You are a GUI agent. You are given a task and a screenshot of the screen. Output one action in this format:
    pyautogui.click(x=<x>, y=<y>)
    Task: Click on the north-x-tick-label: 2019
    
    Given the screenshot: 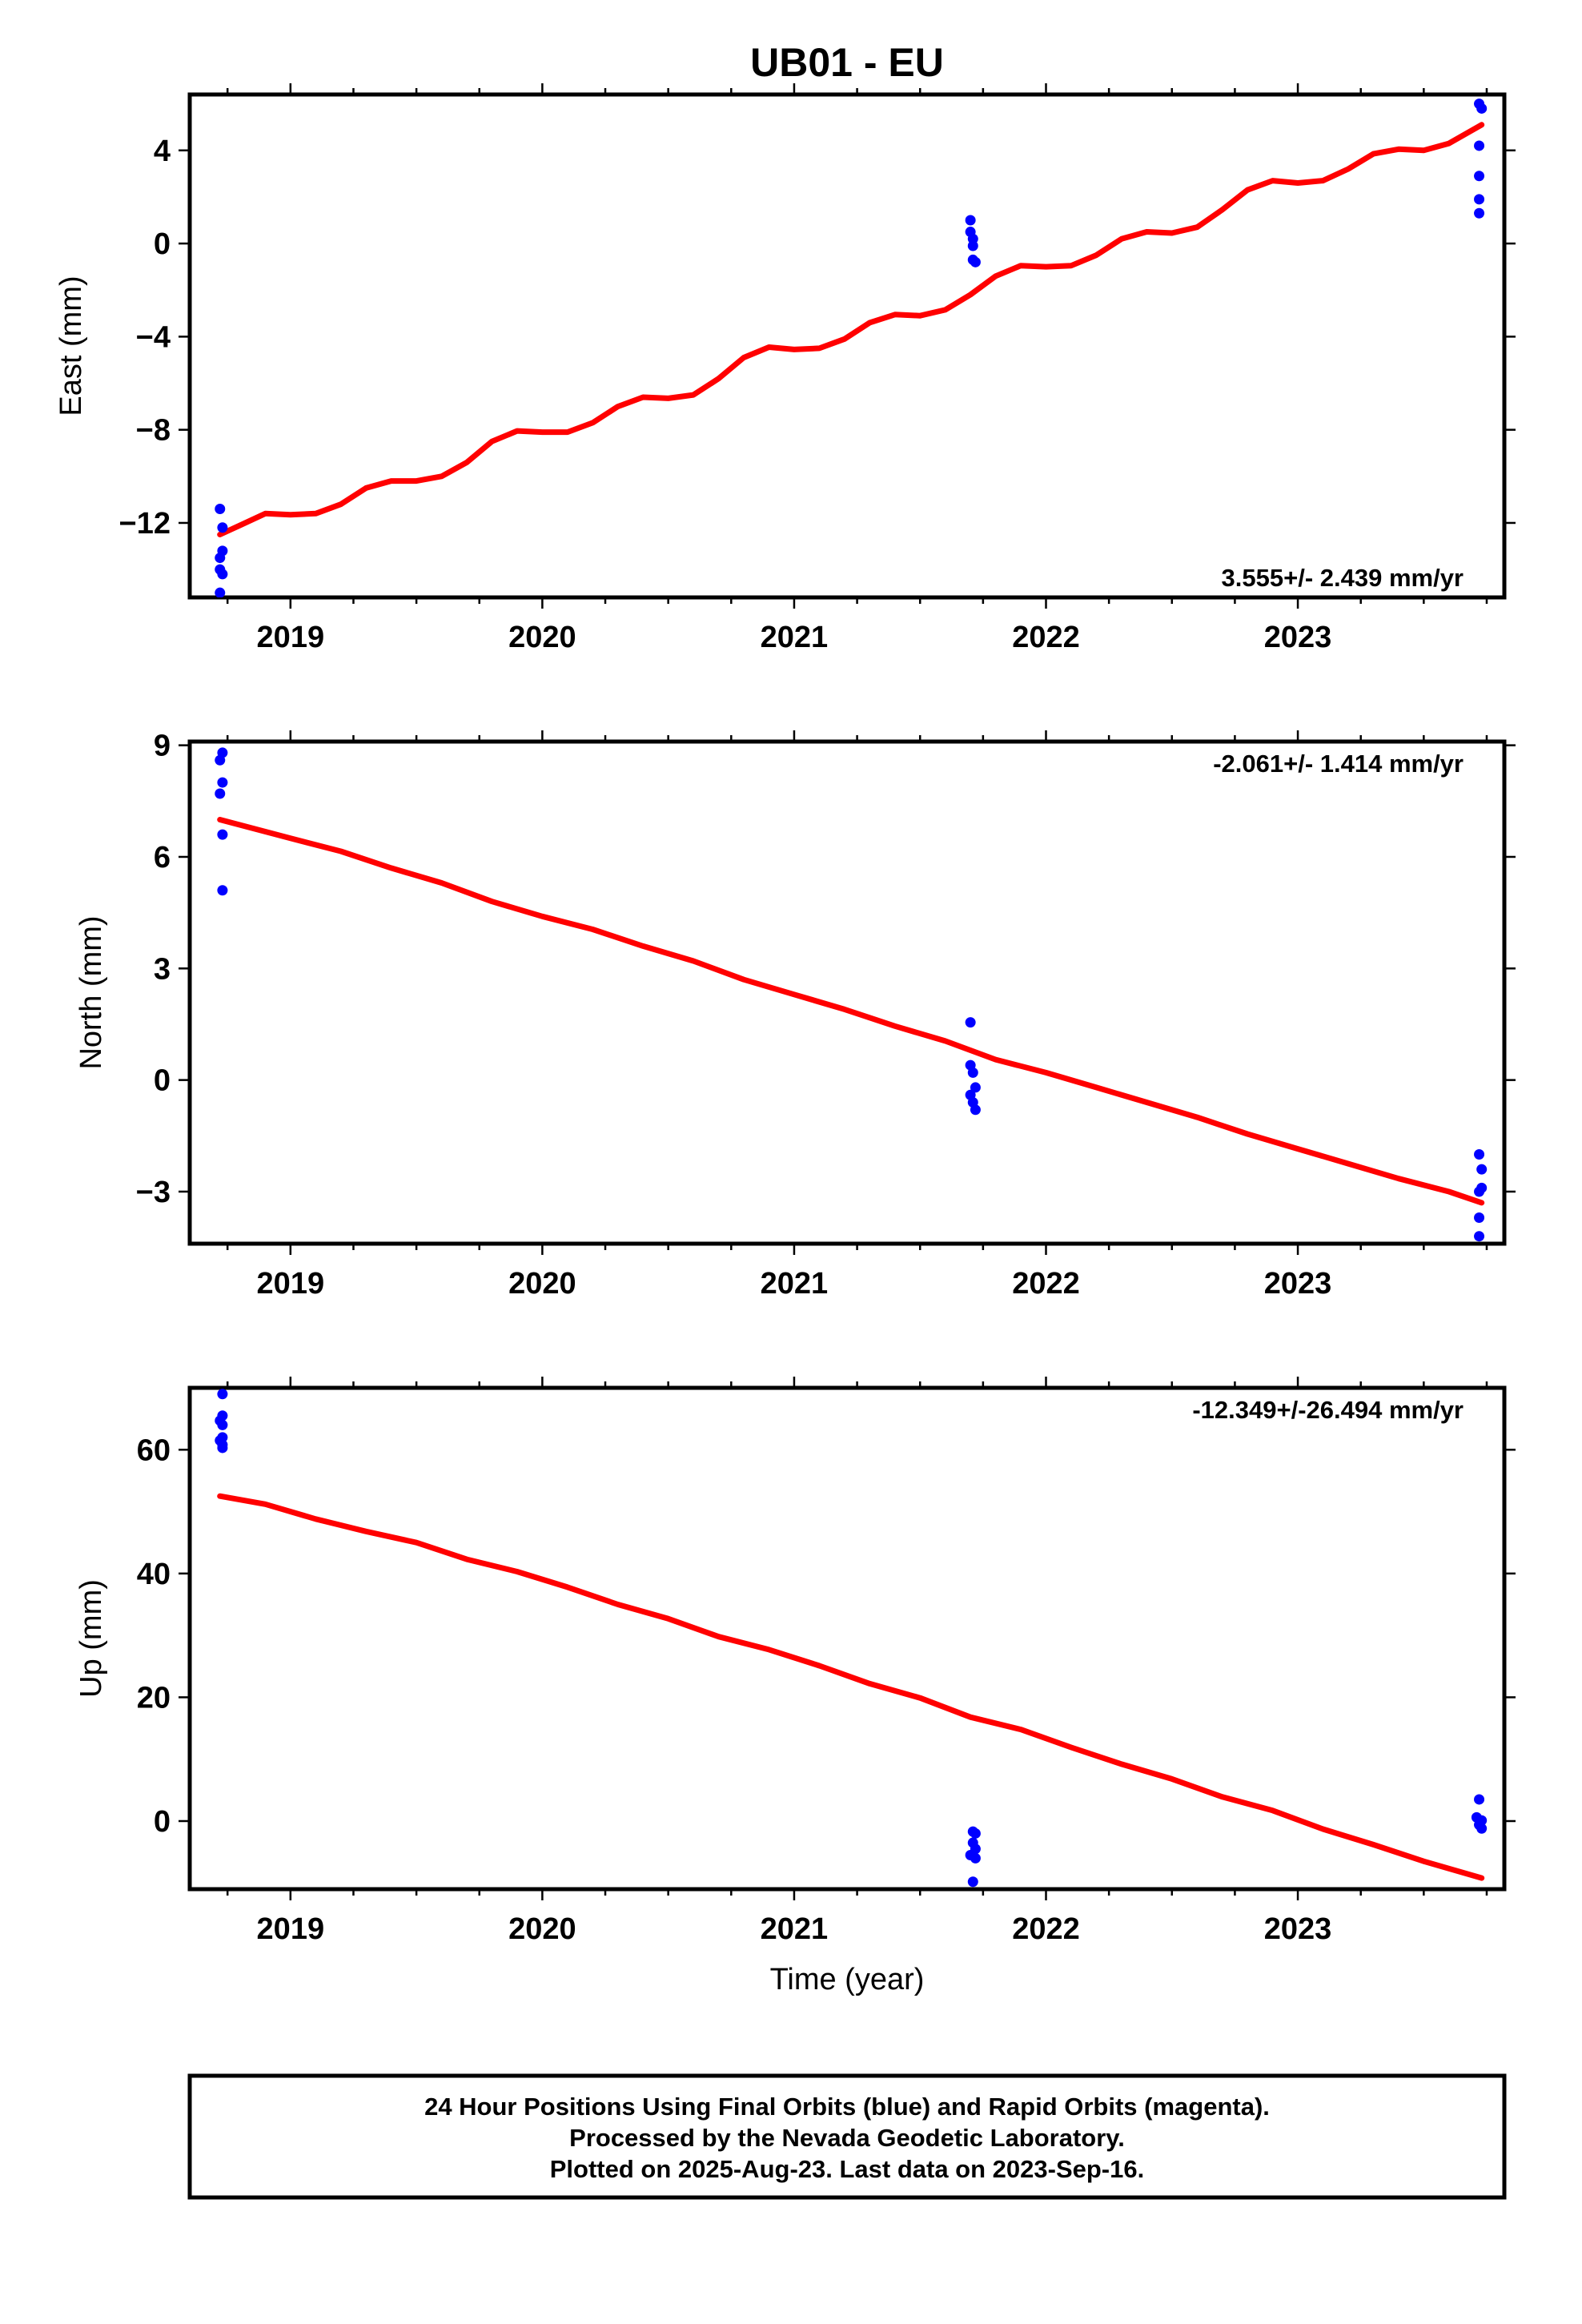 What is the action you would take?
    pyautogui.click(x=291, y=1284)
    